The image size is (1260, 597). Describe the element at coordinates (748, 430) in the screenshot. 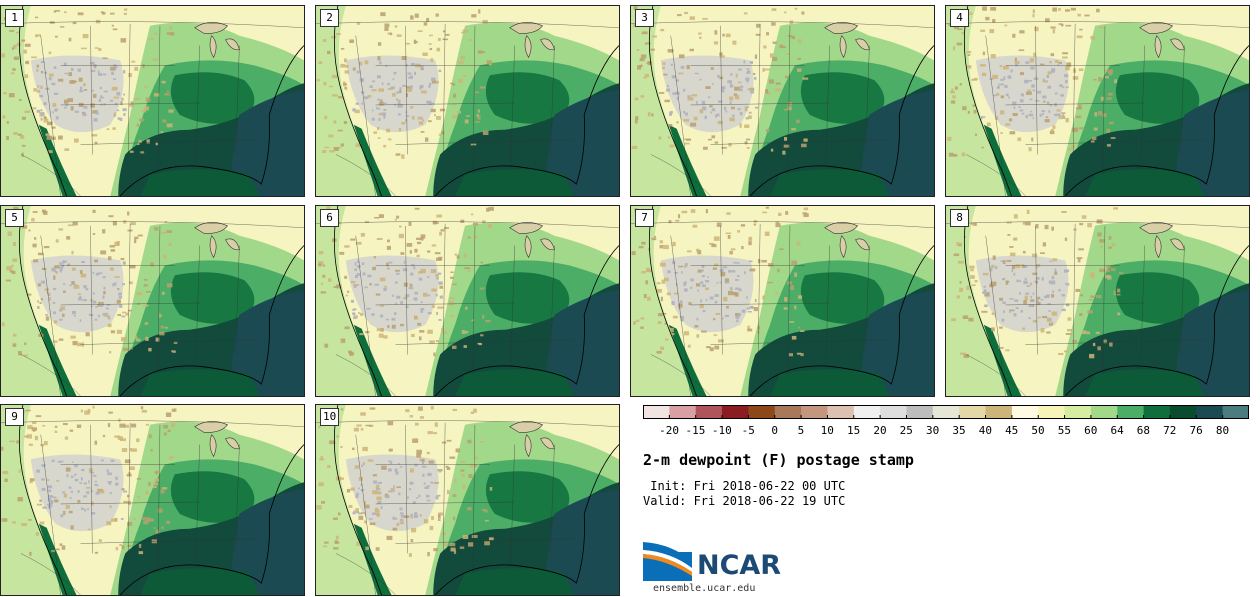

I see `colorbar-tick-label: -5` at that location.